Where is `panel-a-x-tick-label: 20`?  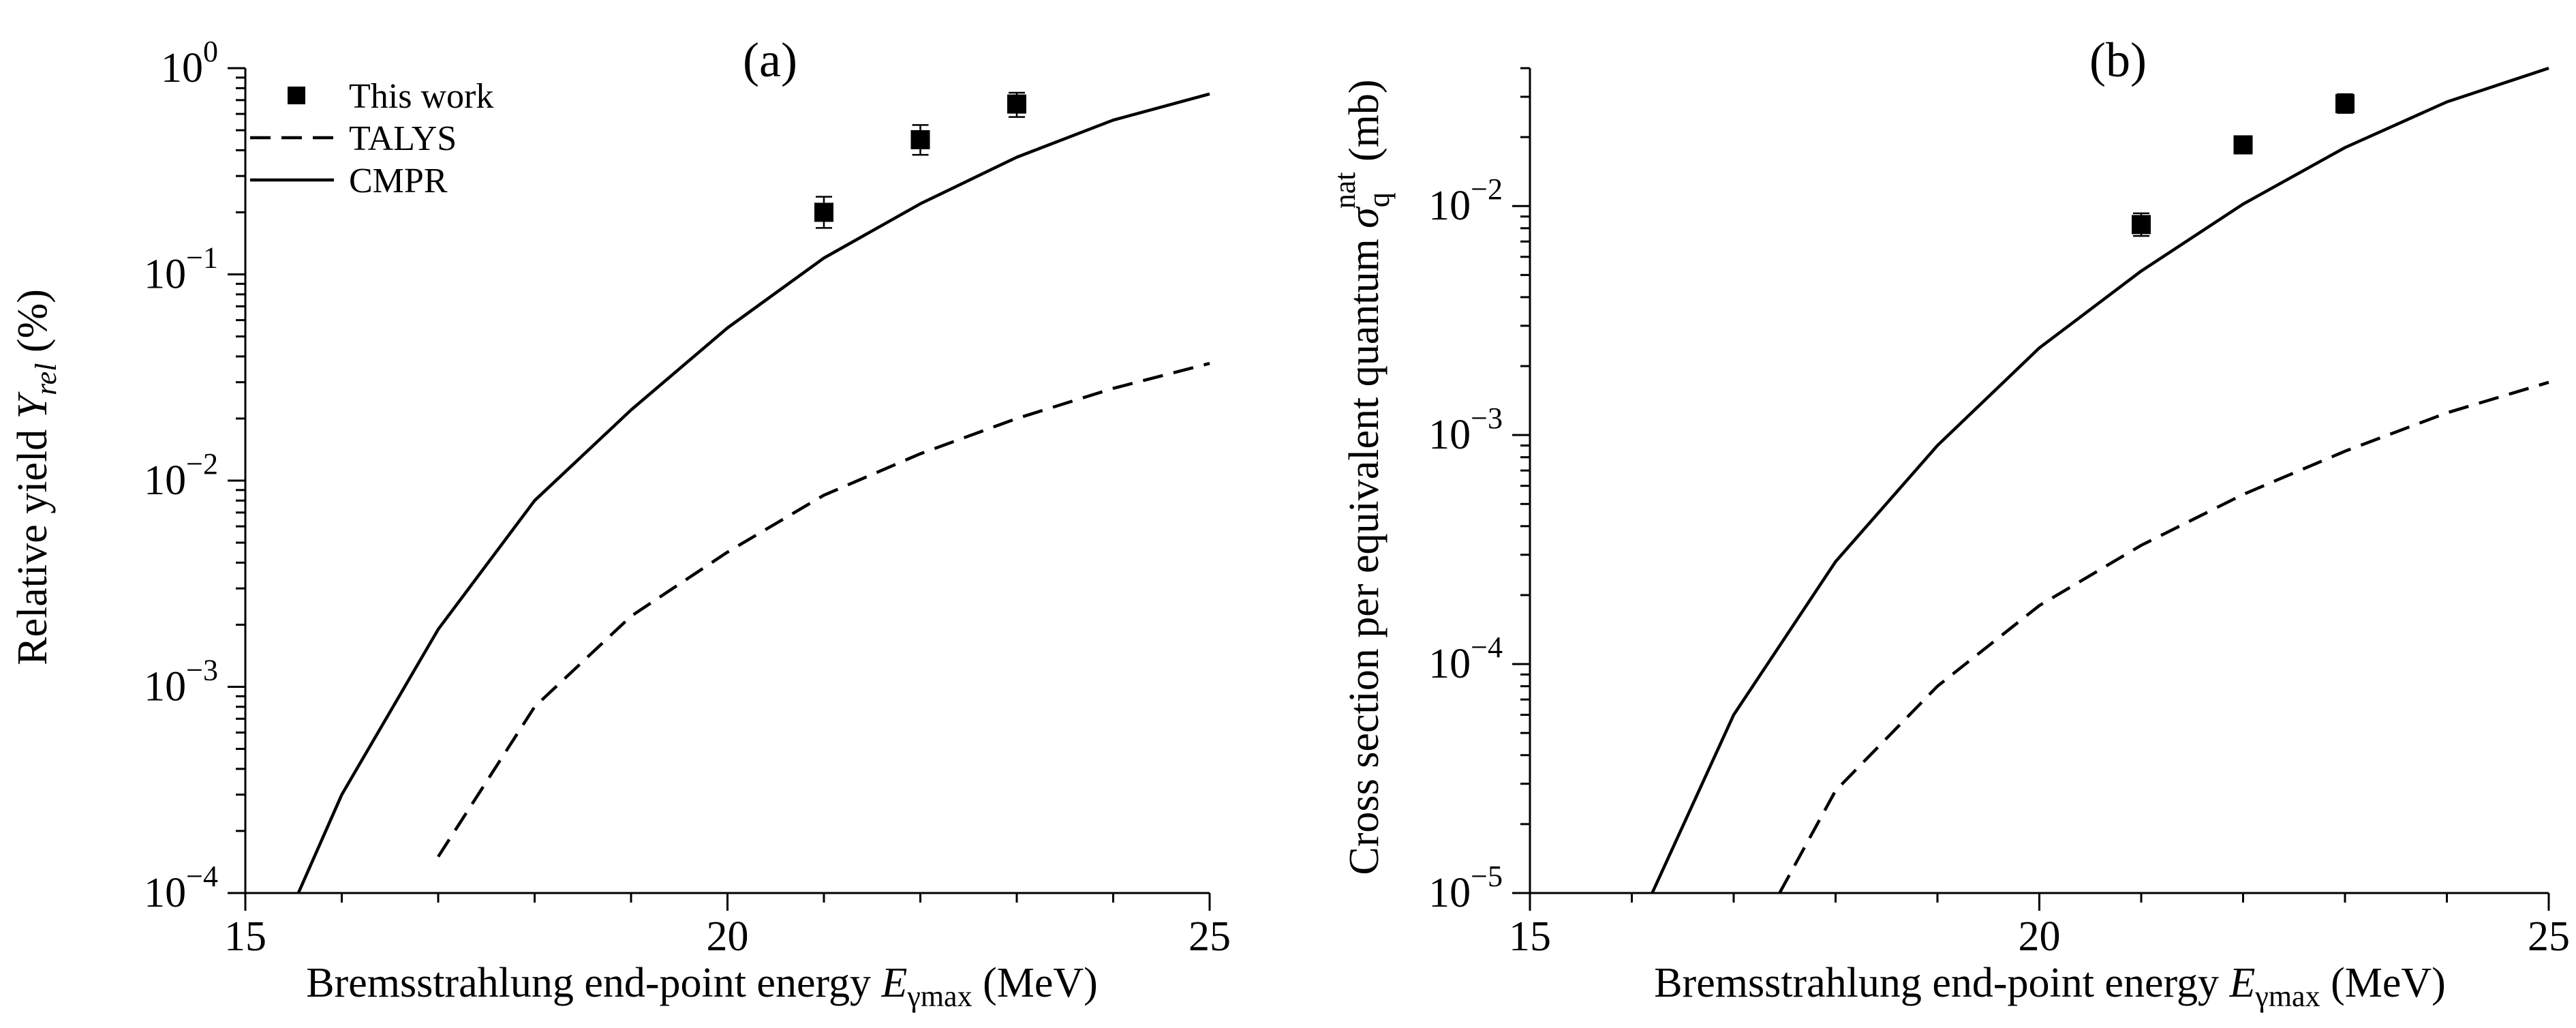
panel-a-x-tick-label: 20 is located at coordinates (728, 936).